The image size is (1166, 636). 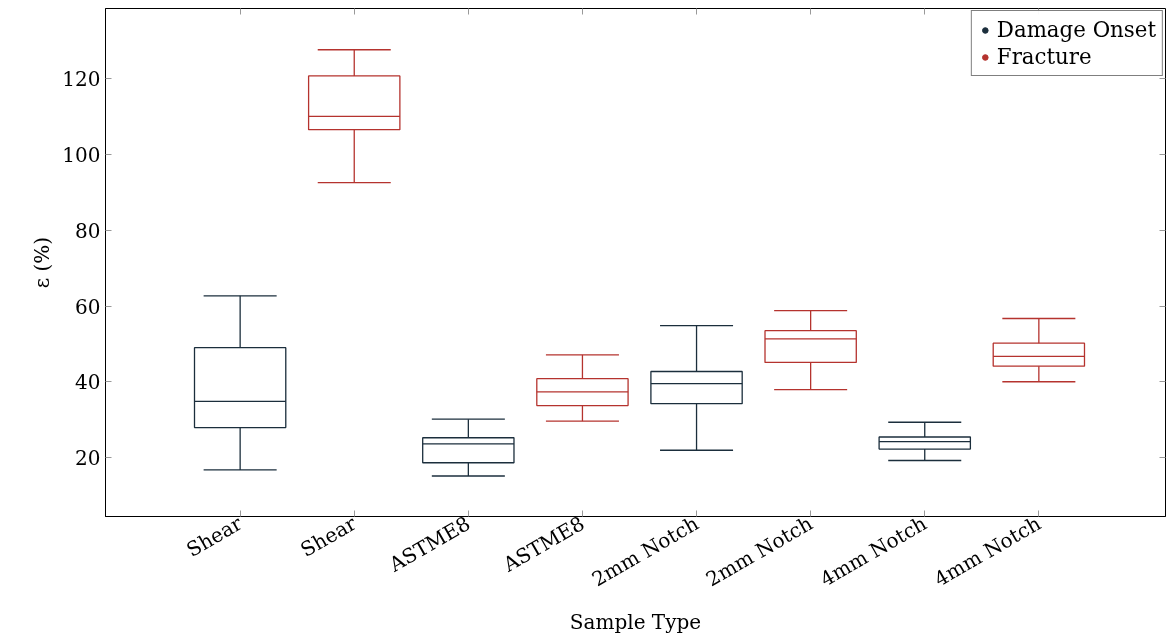 What do you see at coordinates (1044, 56) in the screenshot?
I see `legend-label: Fracture` at bounding box center [1044, 56].